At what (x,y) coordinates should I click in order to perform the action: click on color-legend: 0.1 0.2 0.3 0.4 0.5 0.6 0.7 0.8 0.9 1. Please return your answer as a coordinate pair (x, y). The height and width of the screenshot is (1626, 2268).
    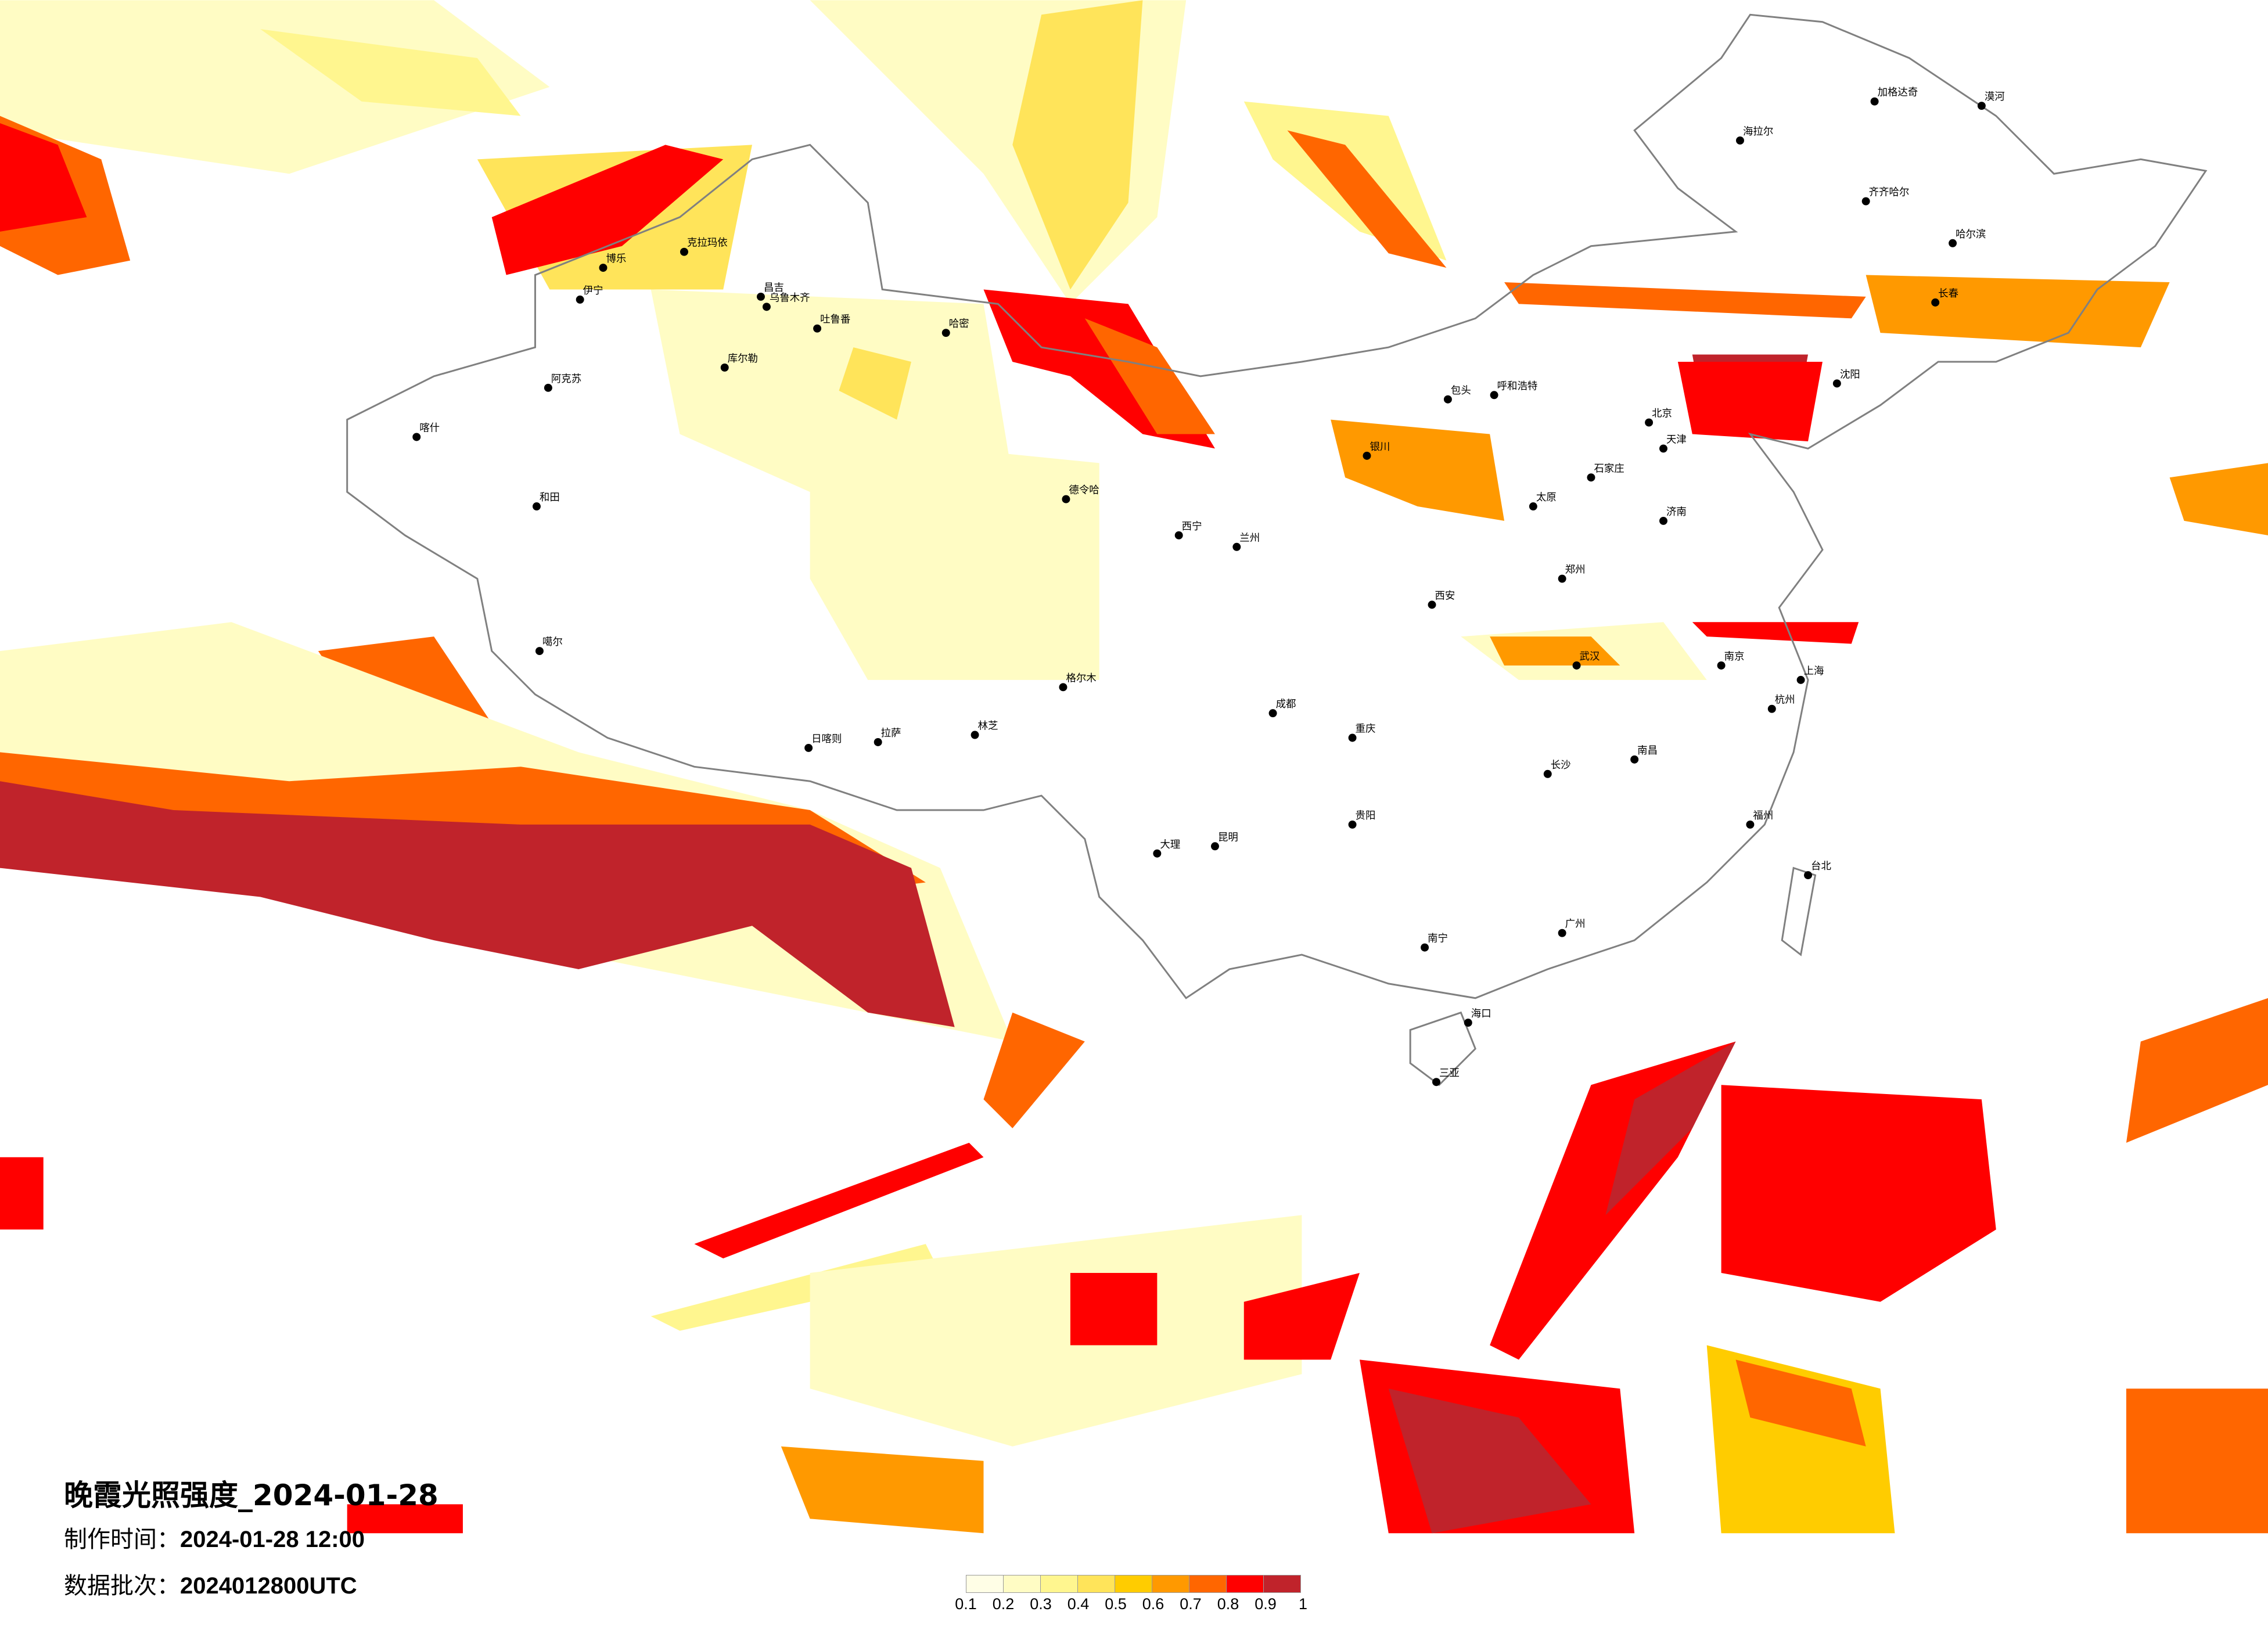
    Looking at the image, I should click on (1131, 1596).